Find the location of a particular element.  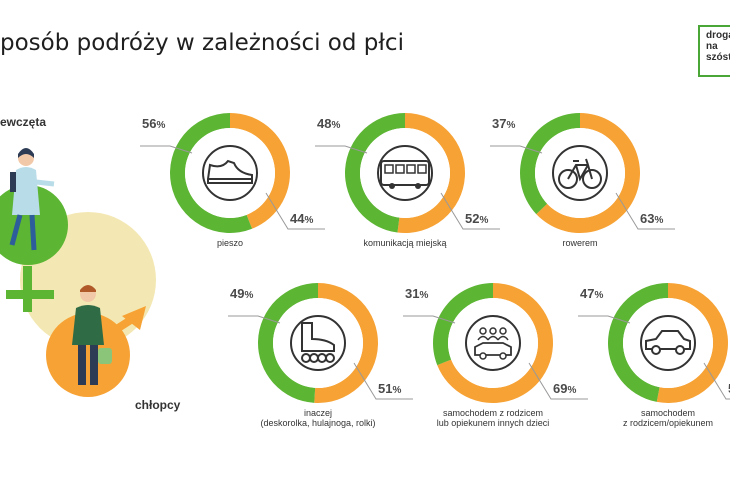

category-label: samochodem is located at coordinates (668, 413).